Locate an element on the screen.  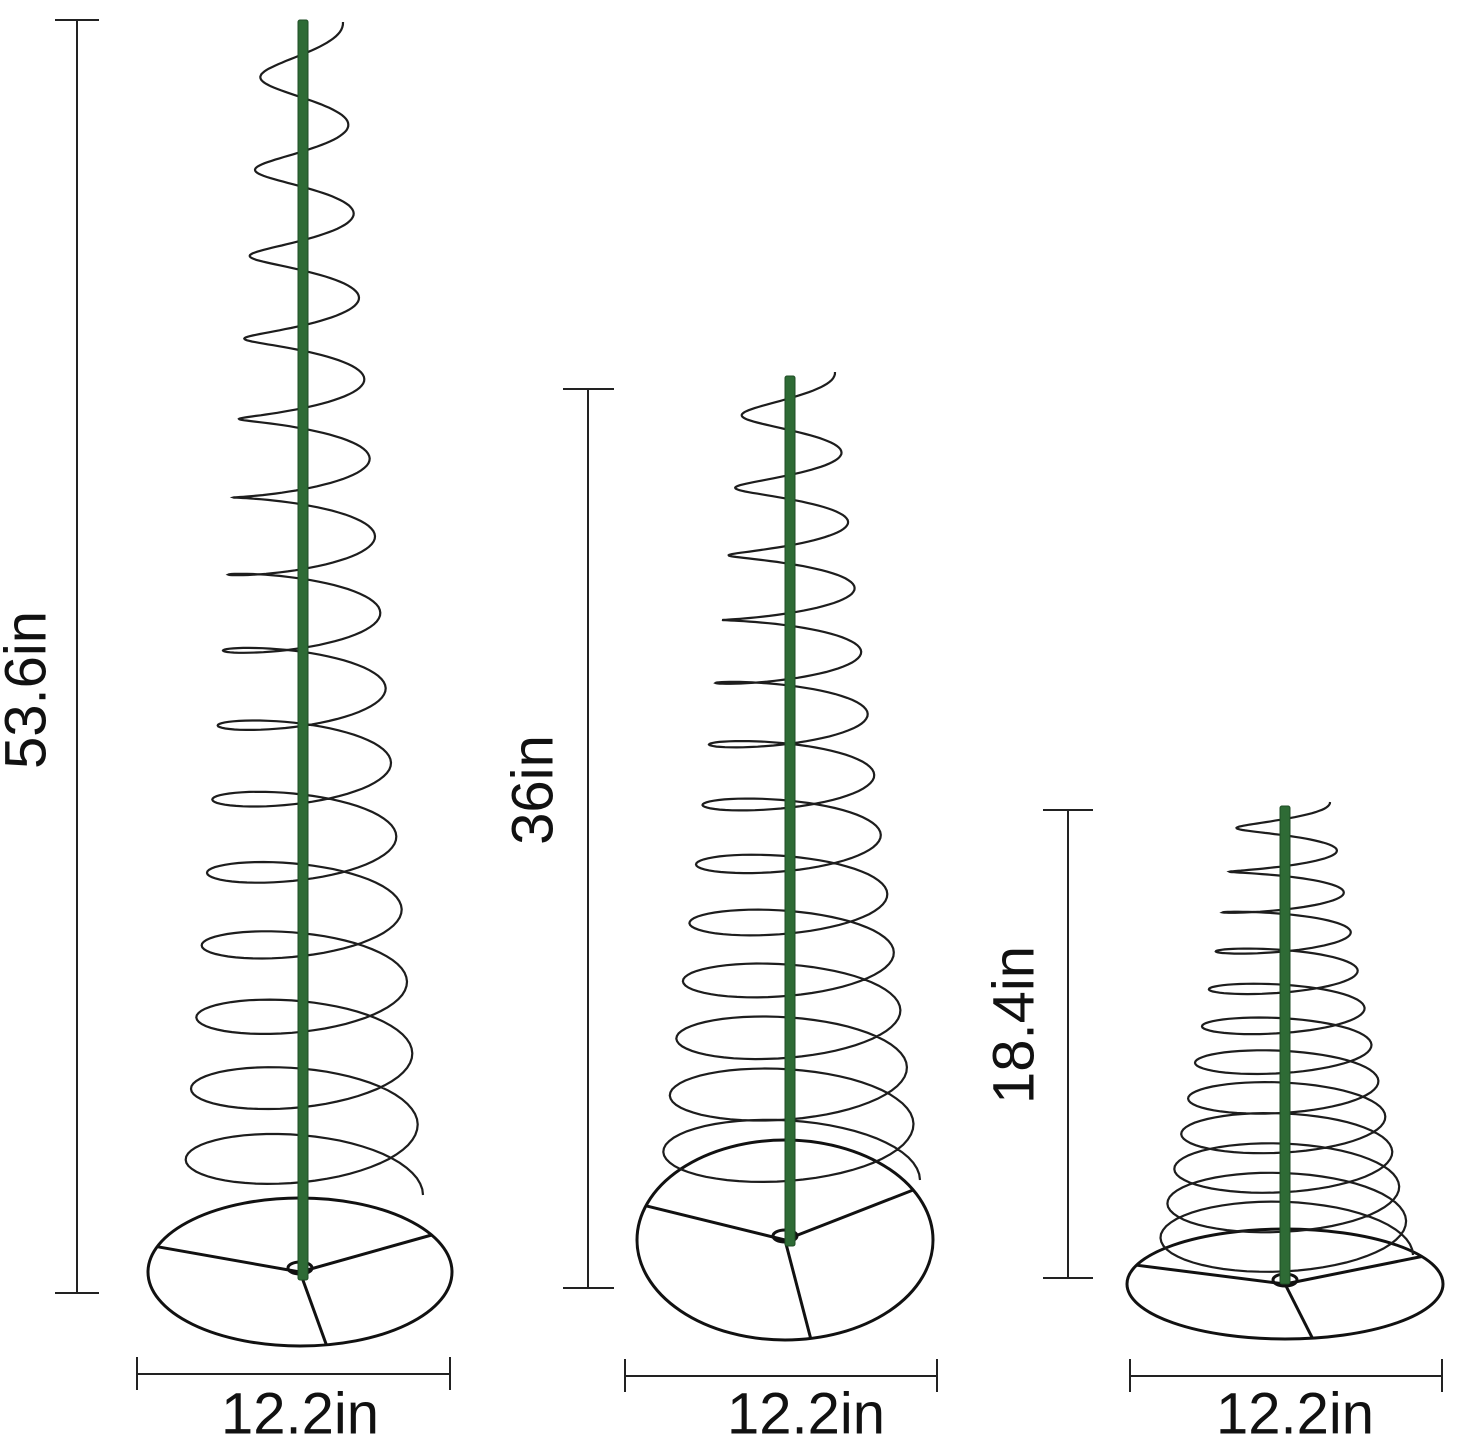
height-label: 53.6in is located at coordinates (29, 690).